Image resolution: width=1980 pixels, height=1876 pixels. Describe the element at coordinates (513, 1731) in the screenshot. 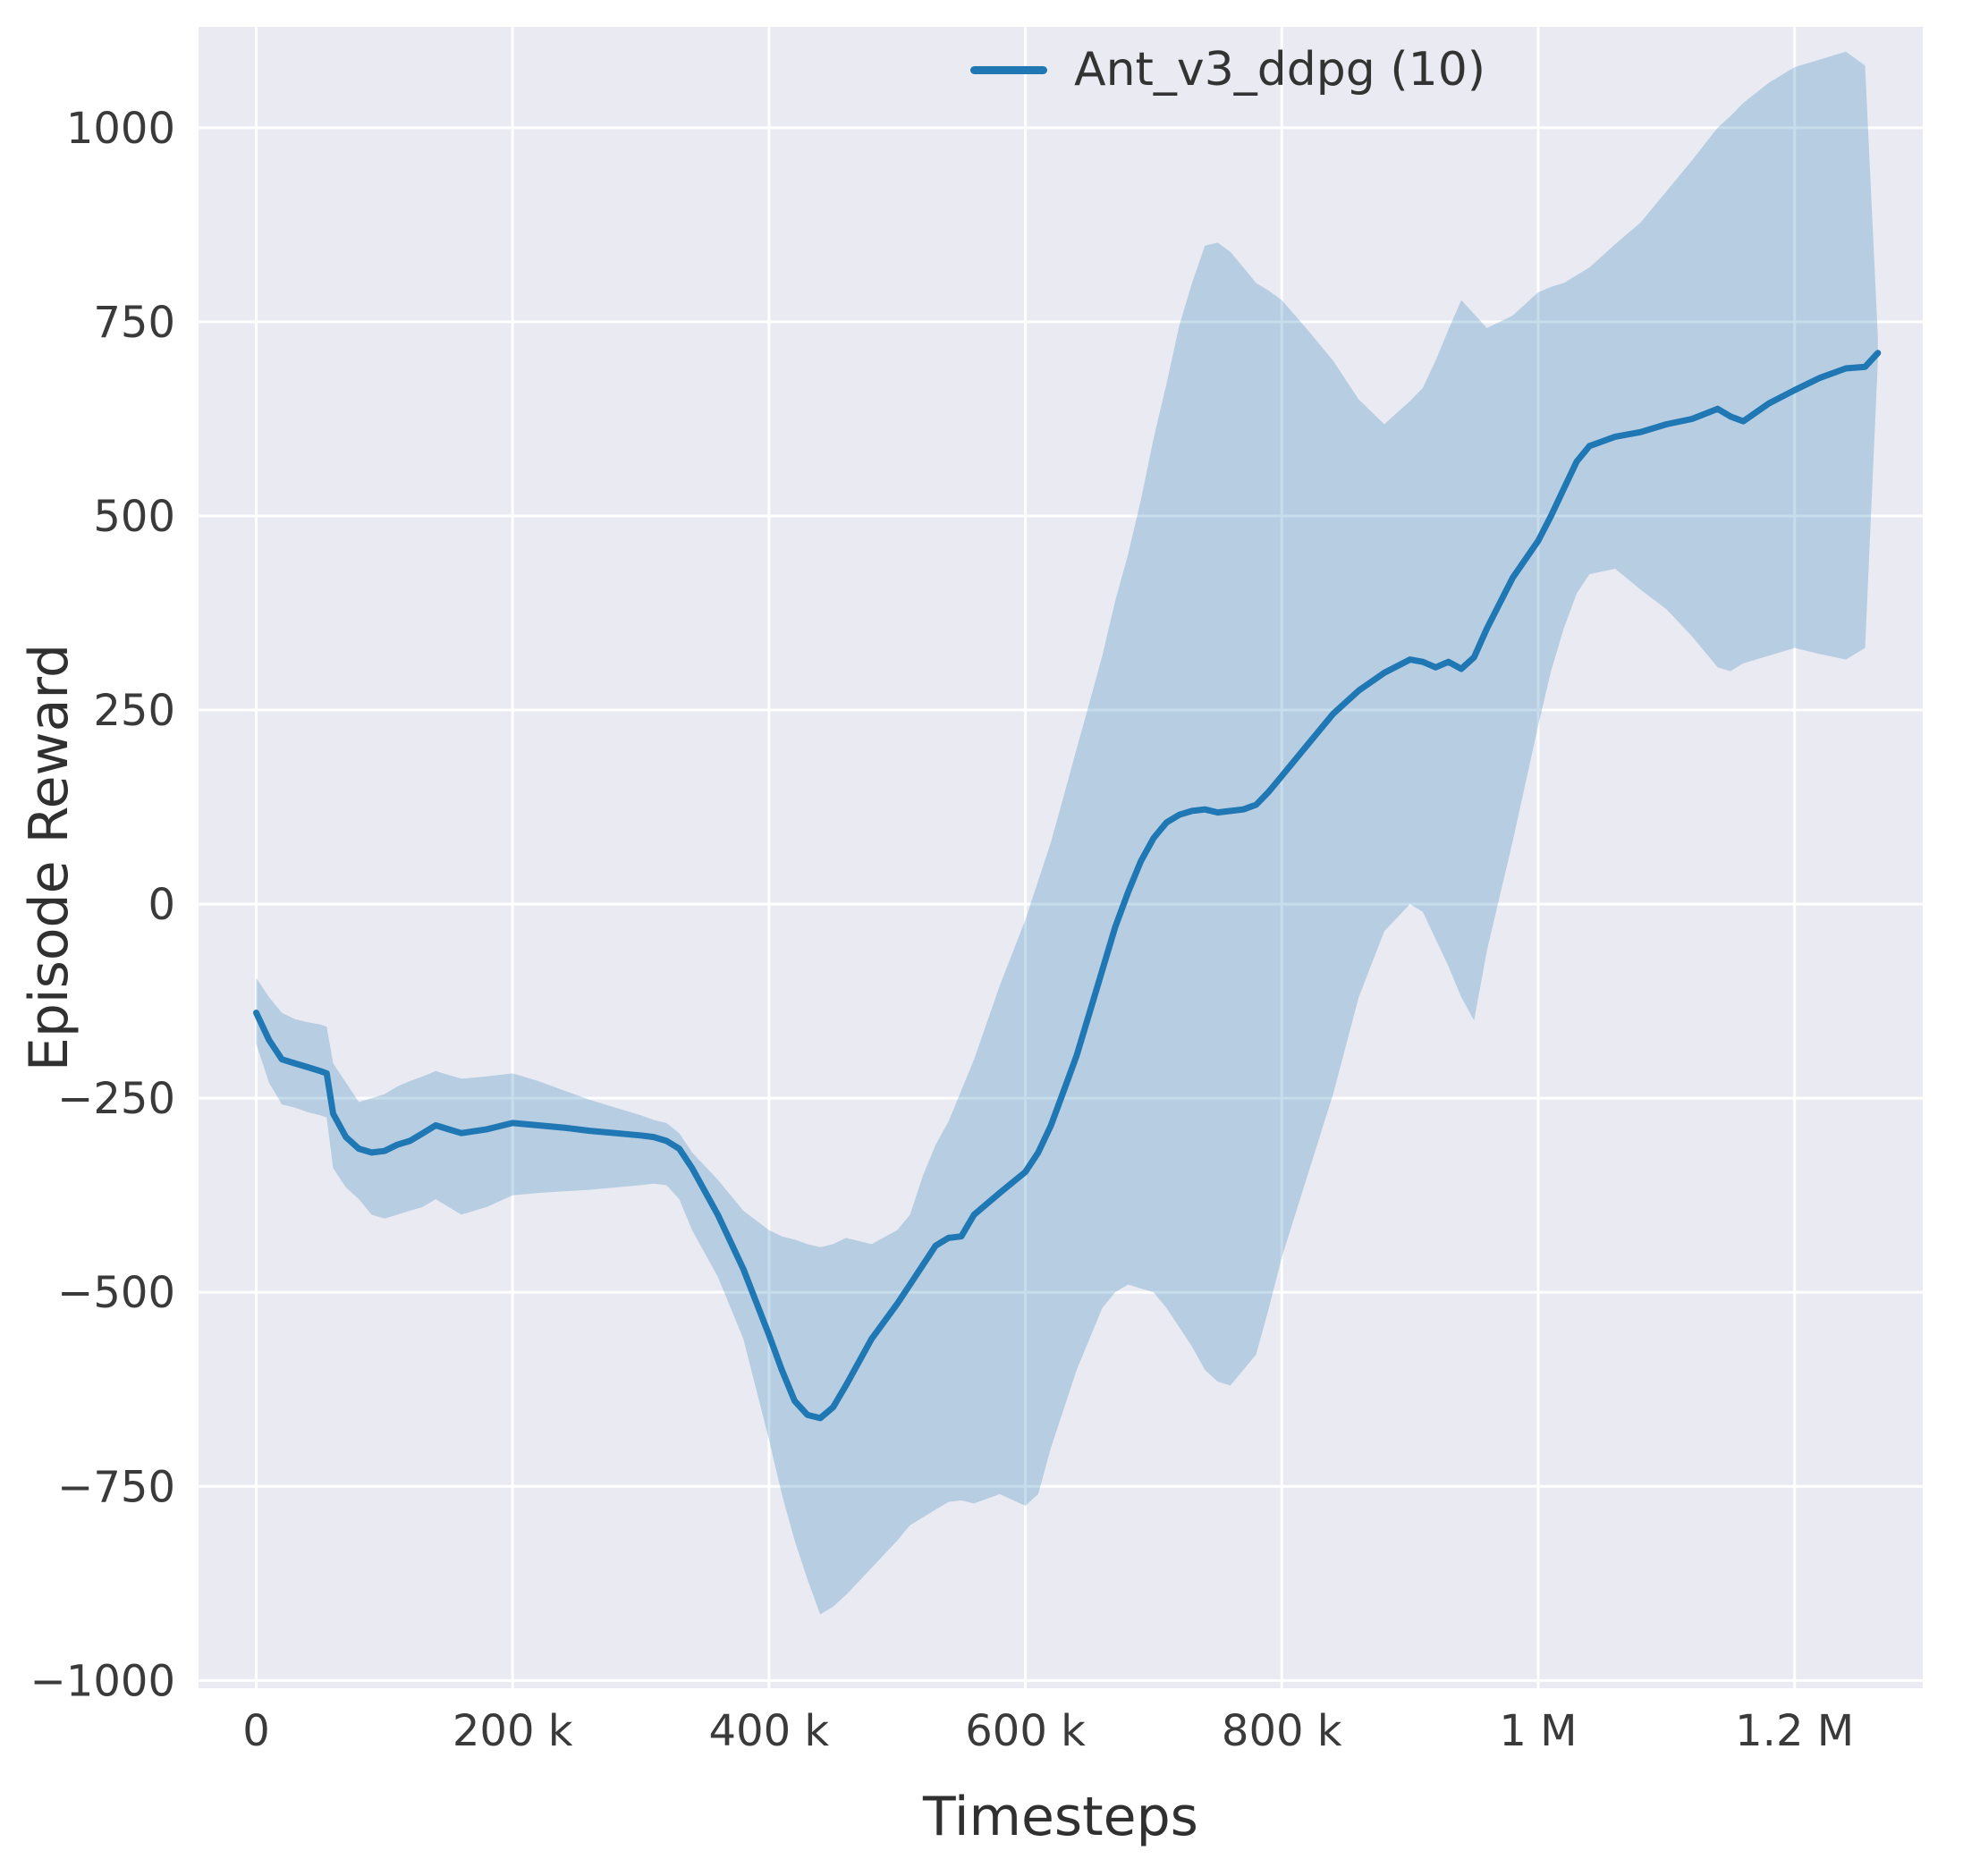

I see `x-tick-label: 200 k` at that location.